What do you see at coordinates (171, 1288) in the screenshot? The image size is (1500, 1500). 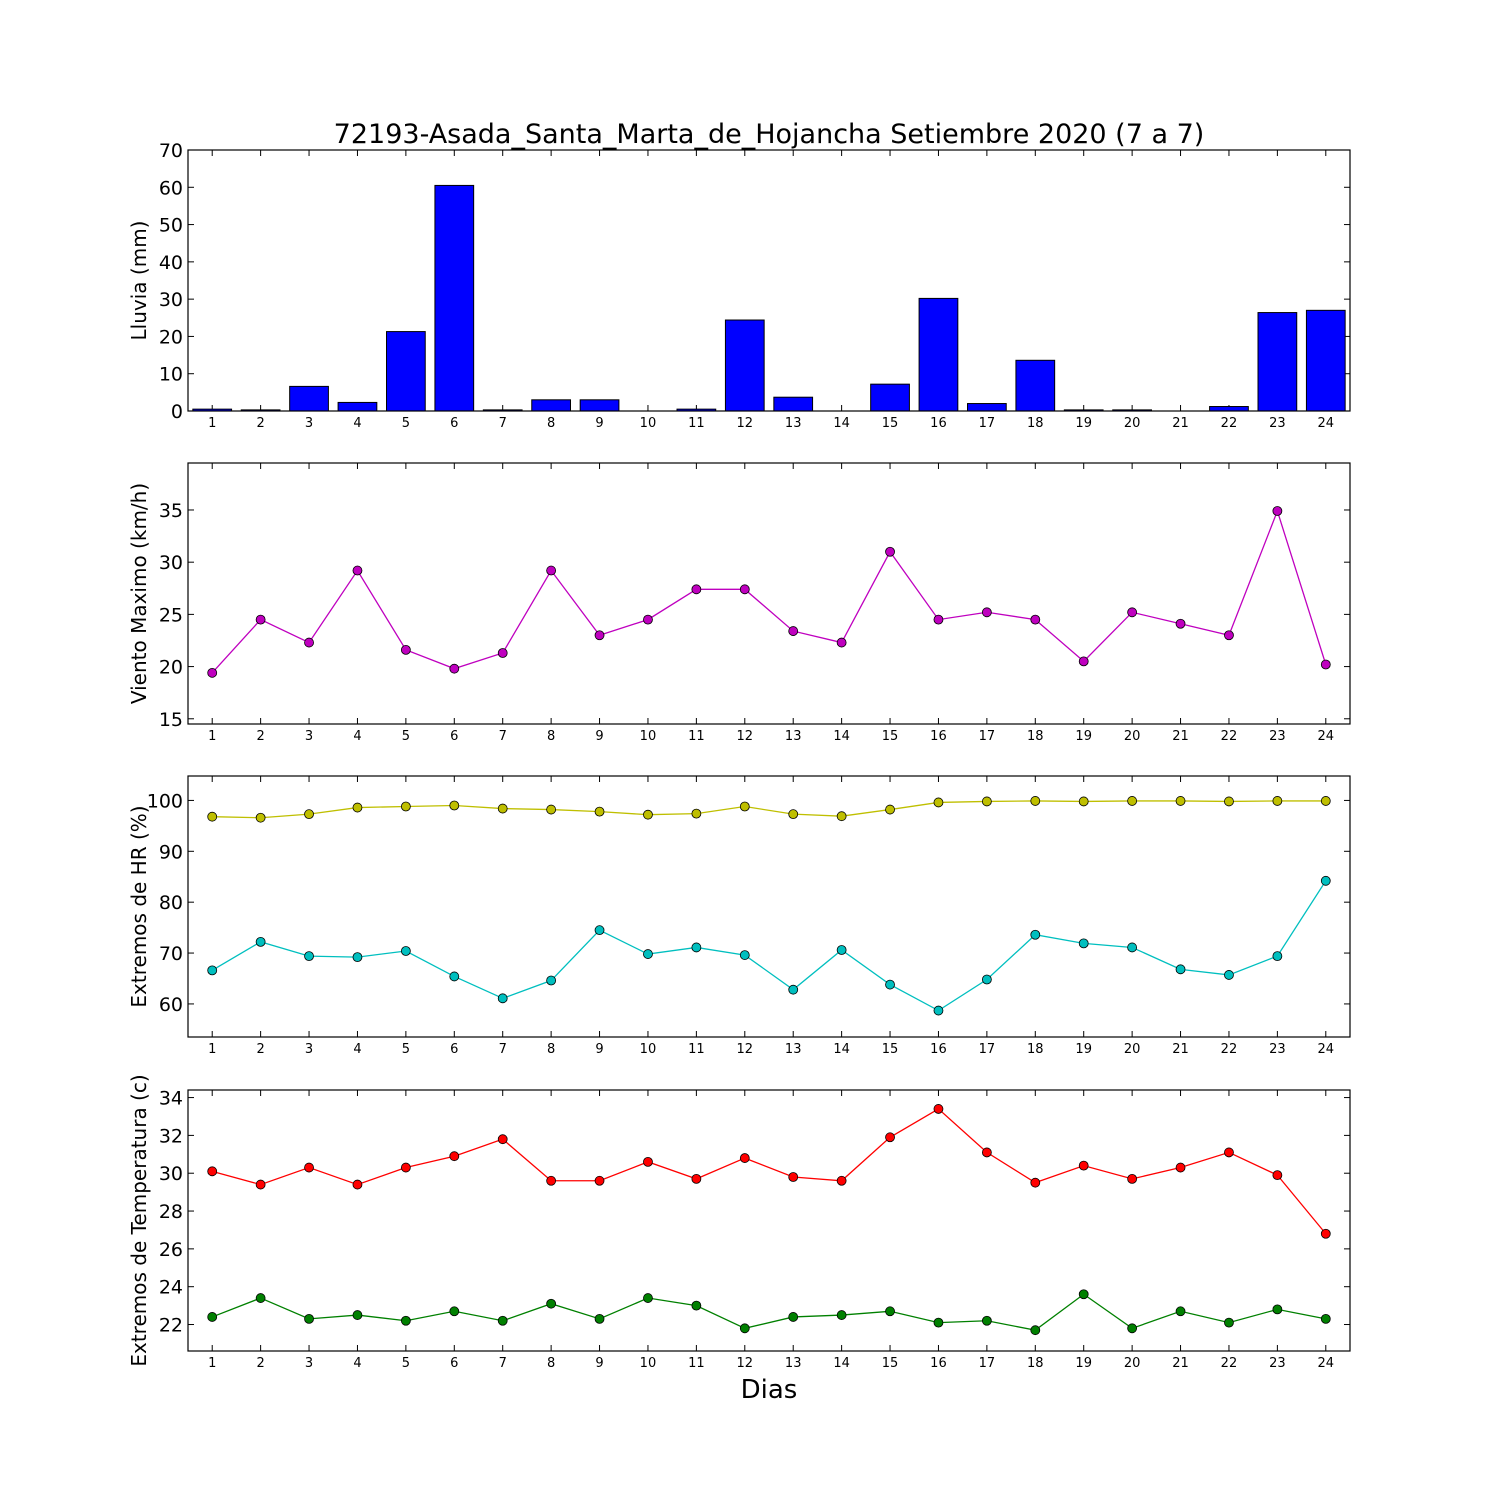 I see `y-tick-label: 24` at bounding box center [171, 1288].